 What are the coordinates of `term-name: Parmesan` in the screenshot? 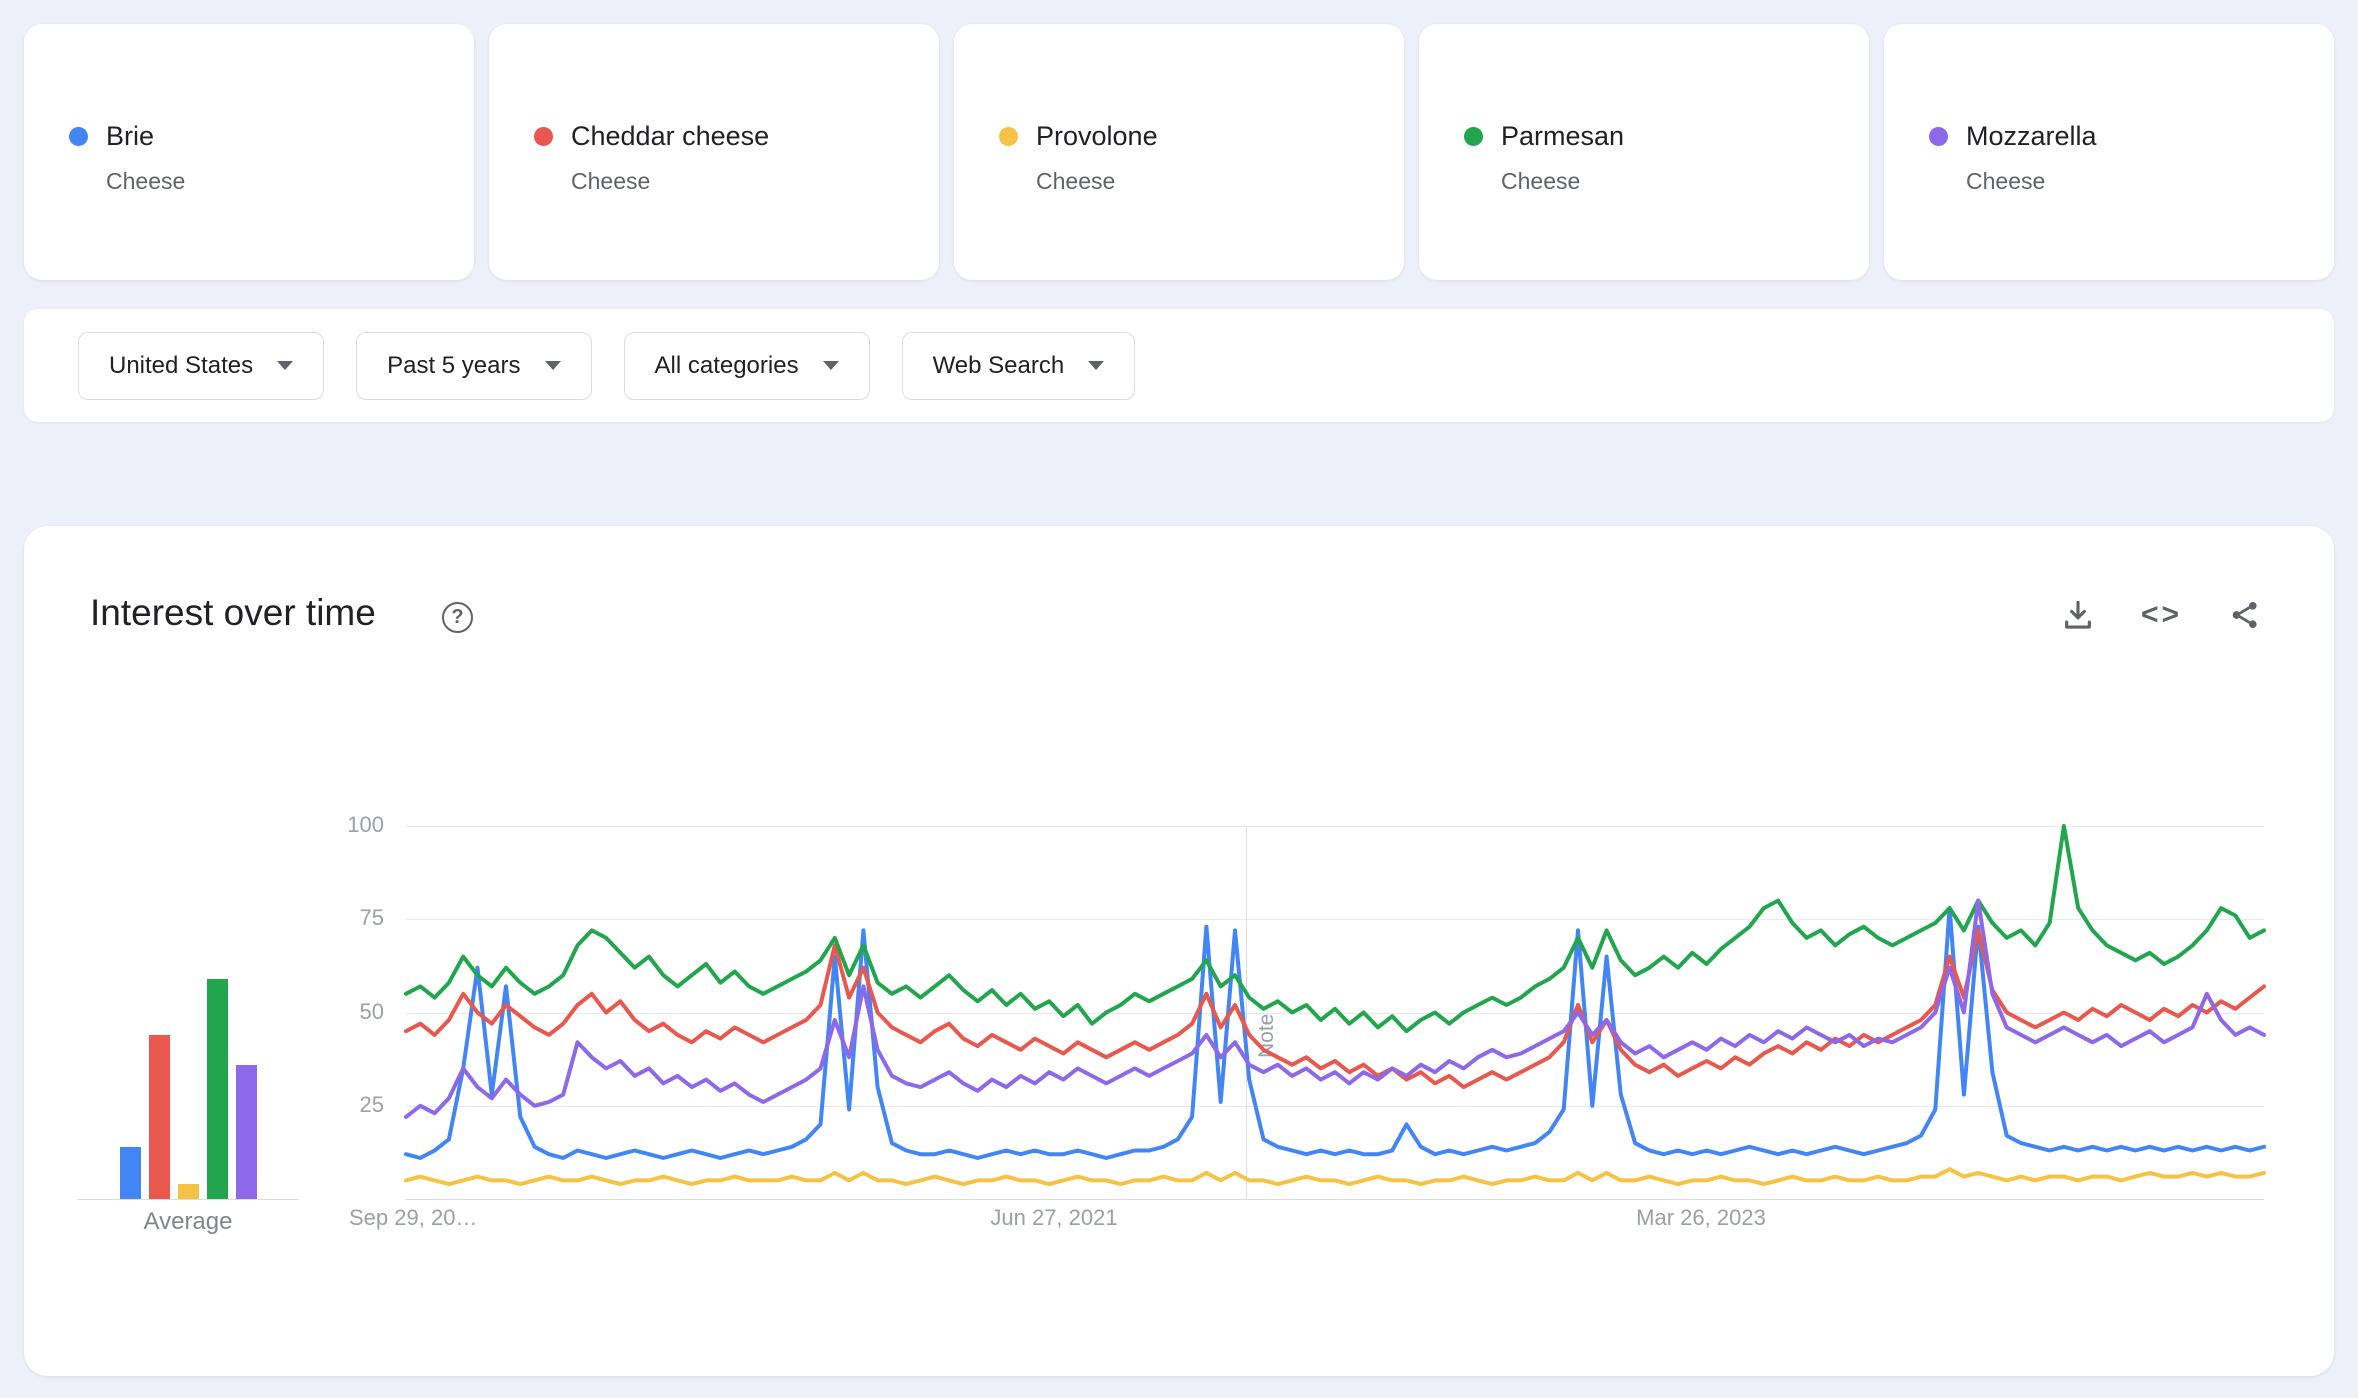 It's located at (1563, 136).